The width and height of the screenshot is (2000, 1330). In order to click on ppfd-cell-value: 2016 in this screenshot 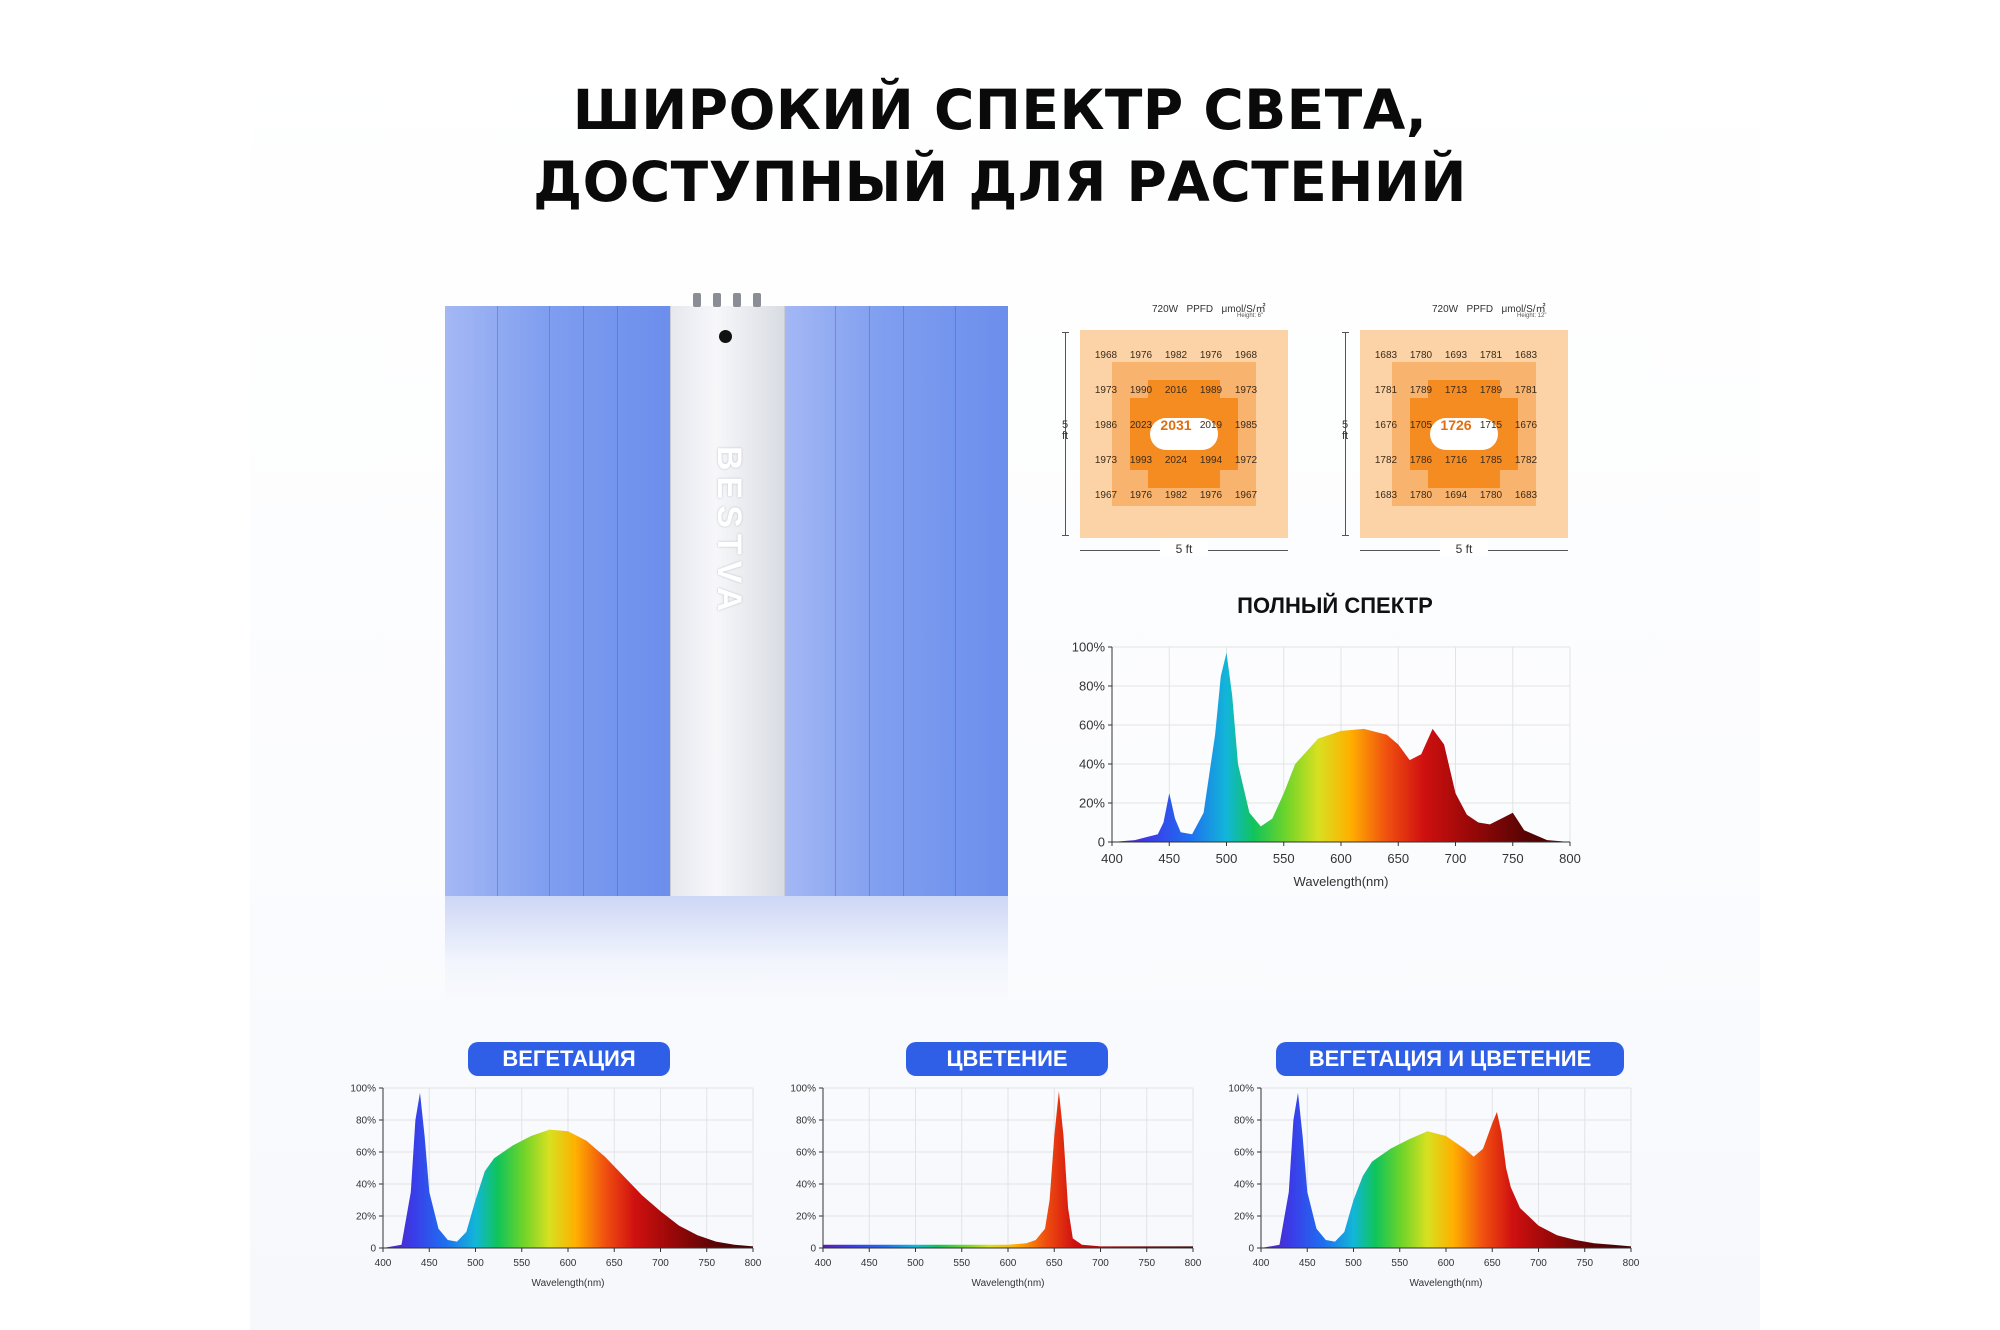, I will do `click(1176, 390)`.